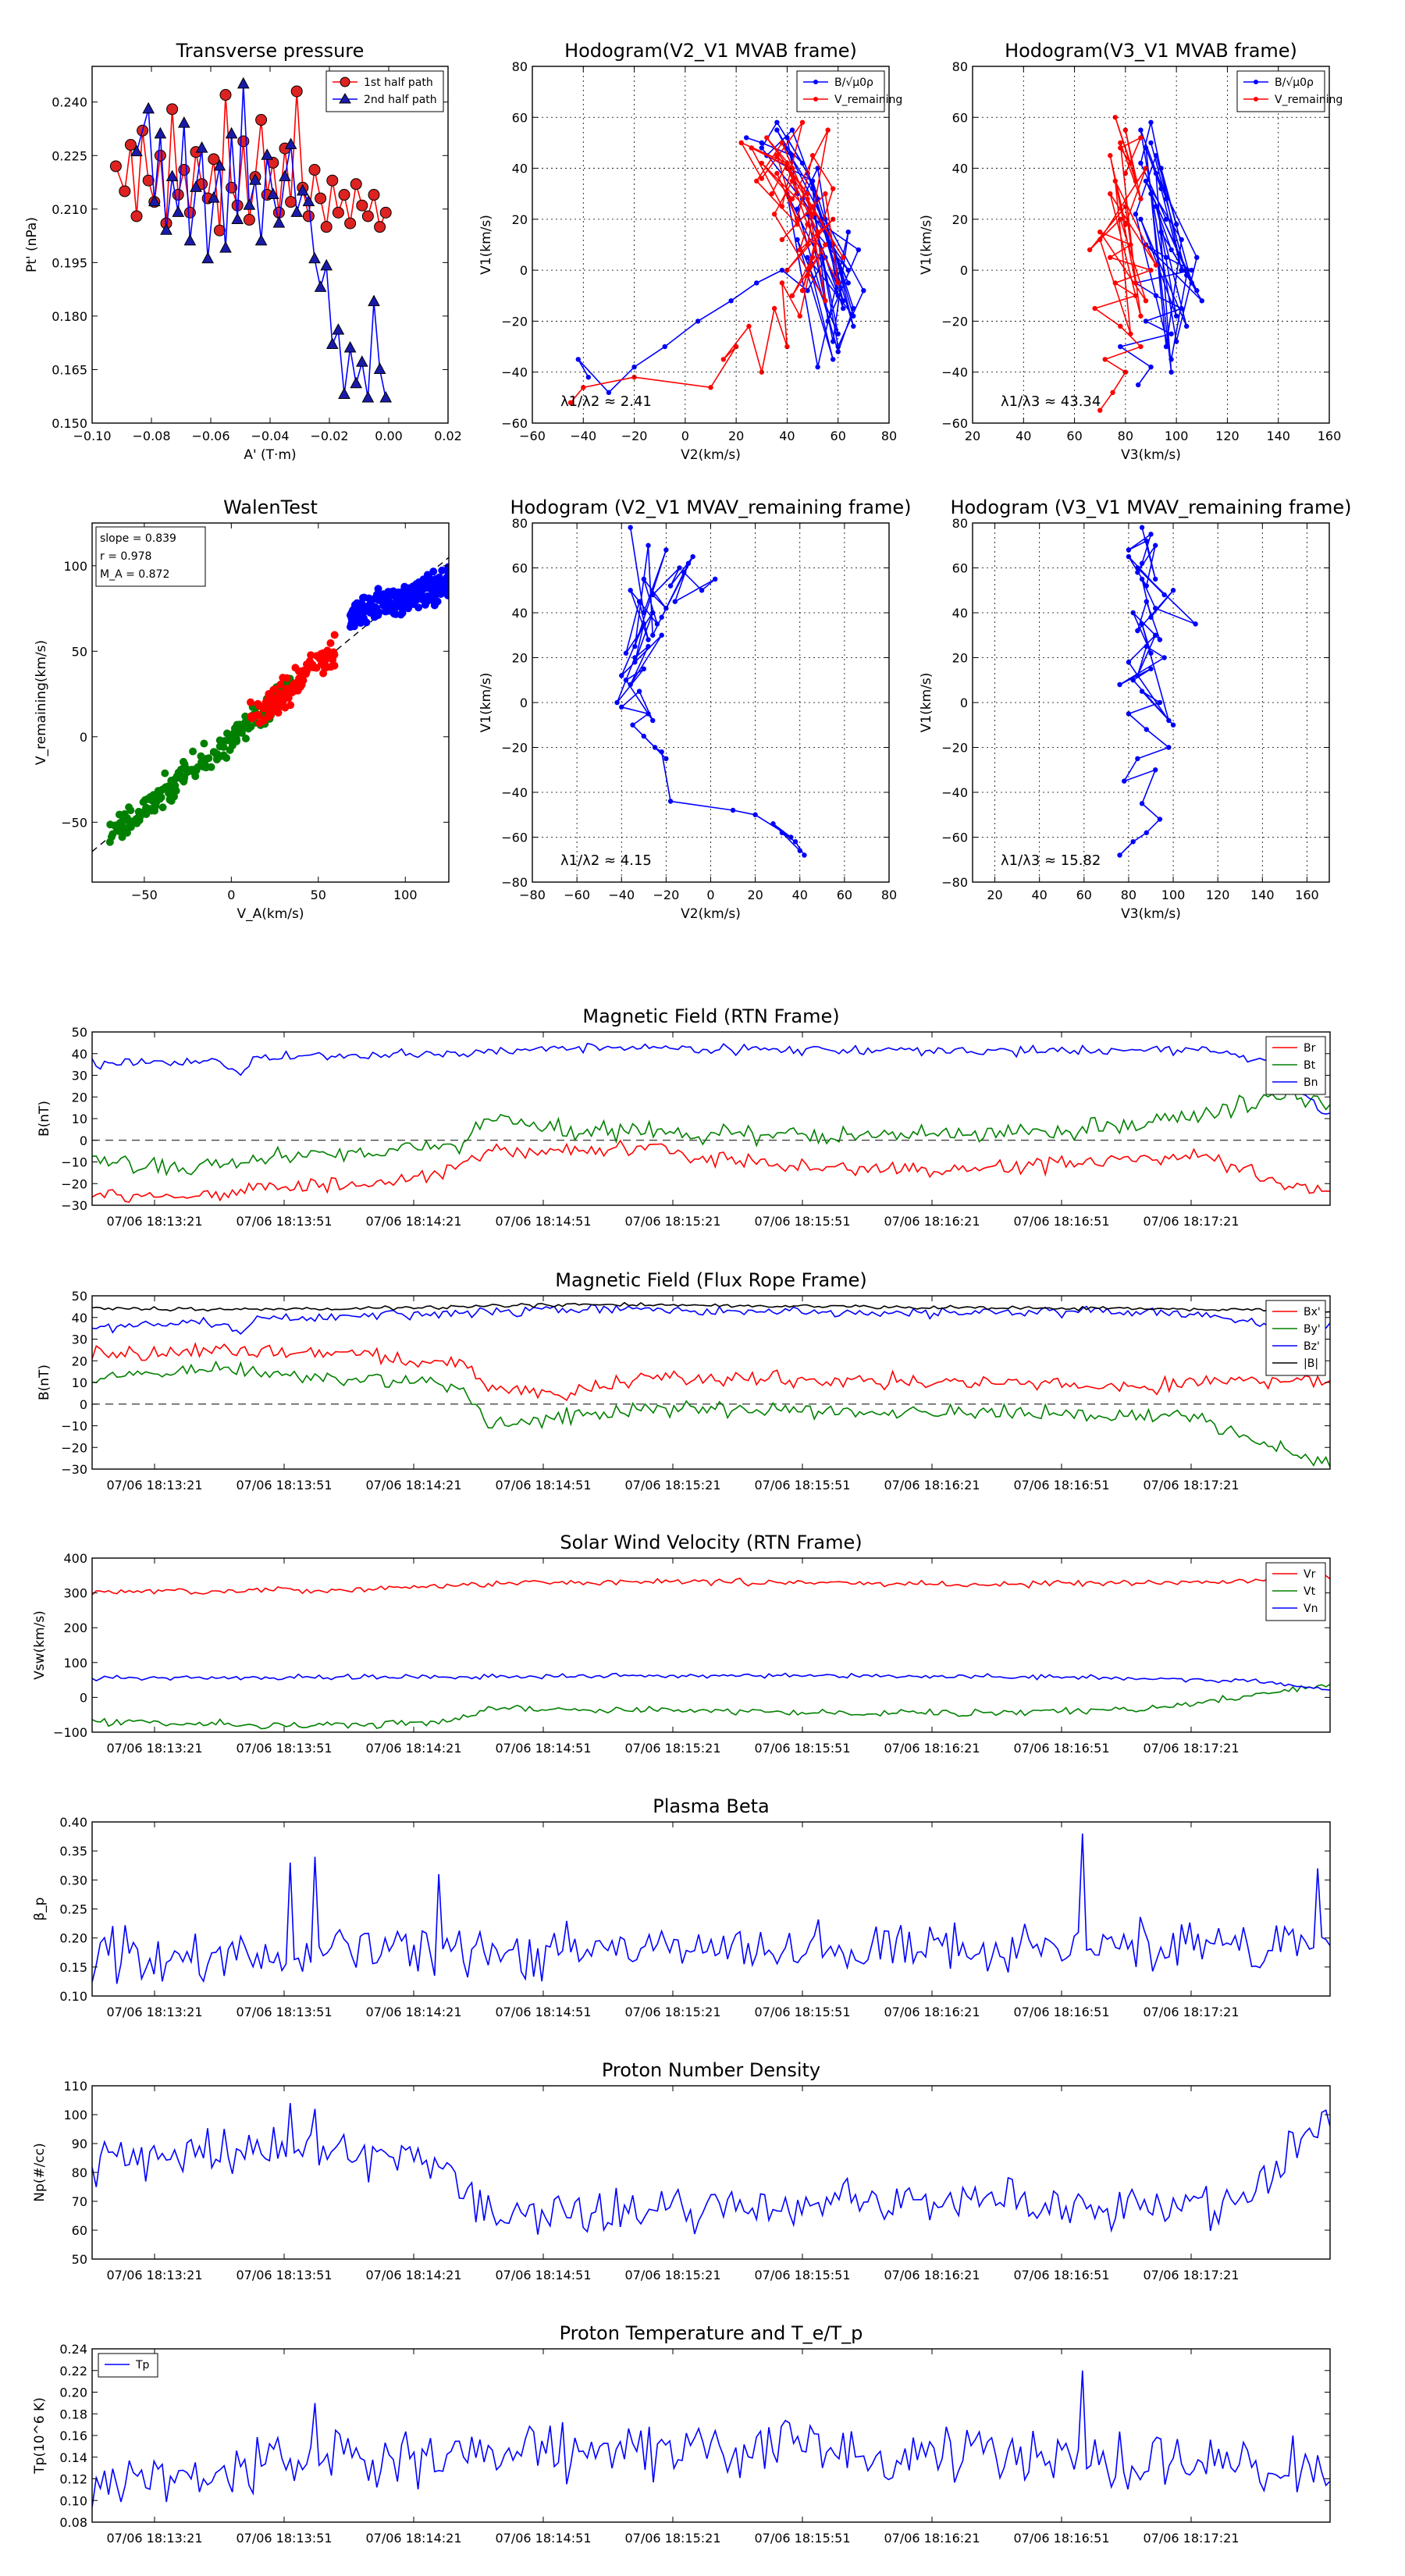 This screenshot has height=2576, width=1405. Describe the element at coordinates (1295, 1591) in the screenshot. I see `legend: Vr Vt Vn` at that location.